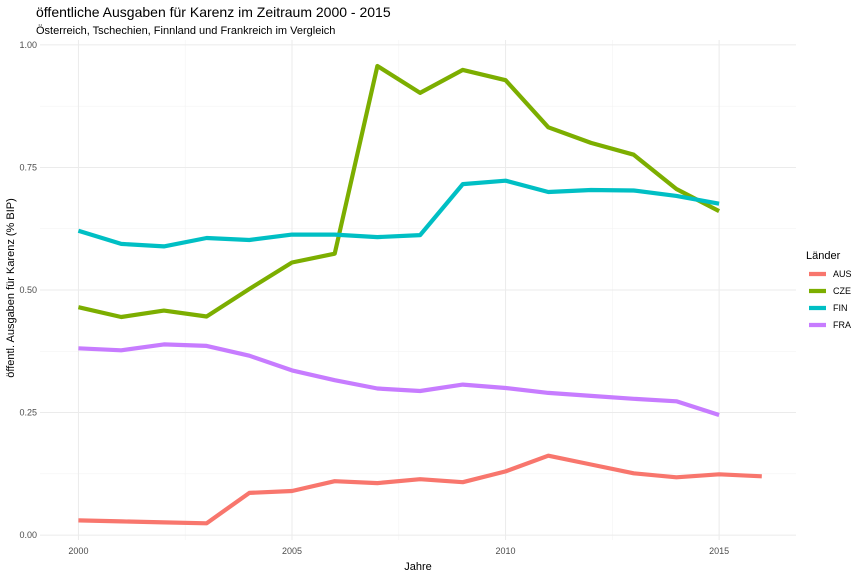 The height and width of the screenshot is (576, 864). Describe the element at coordinates (399, 379) in the screenshot. I see `series-line-fra` at that location.